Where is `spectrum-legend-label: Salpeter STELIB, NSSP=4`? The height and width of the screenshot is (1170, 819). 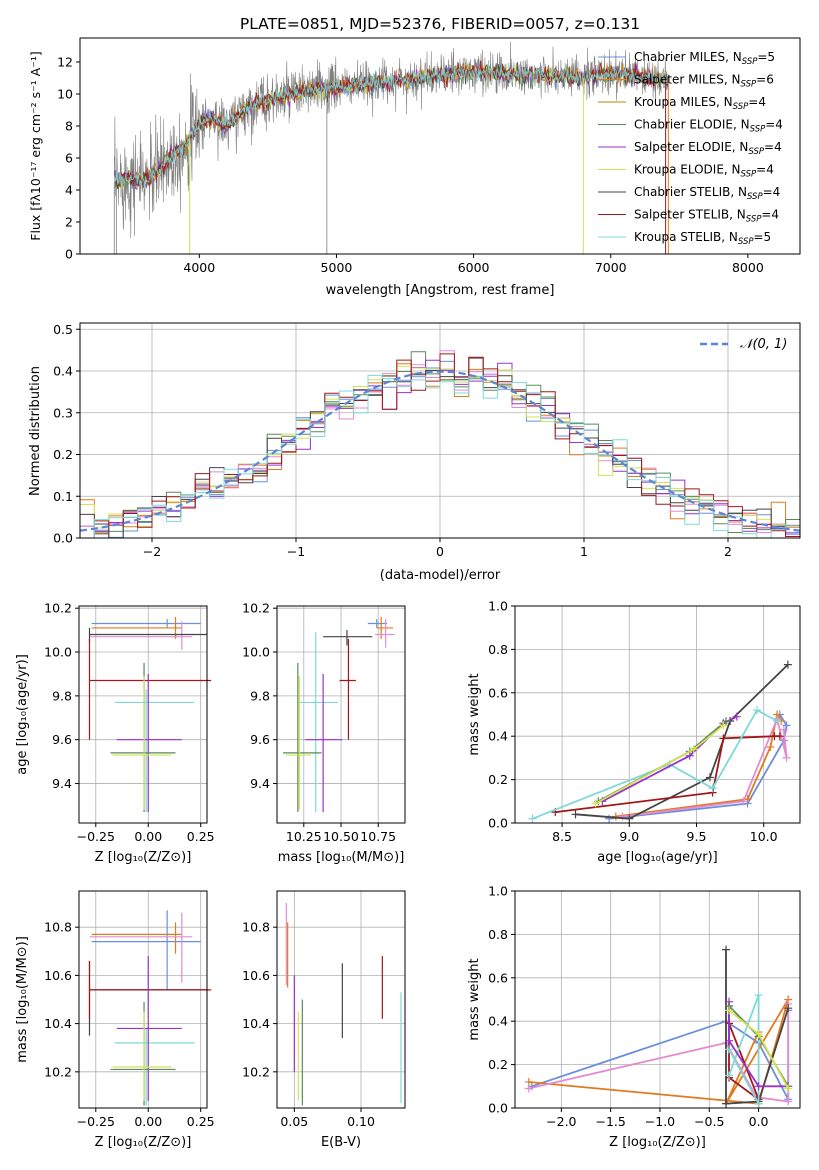 spectrum-legend-label: Salpeter STELIB, NSSP=4 is located at coordinates (706, 216).